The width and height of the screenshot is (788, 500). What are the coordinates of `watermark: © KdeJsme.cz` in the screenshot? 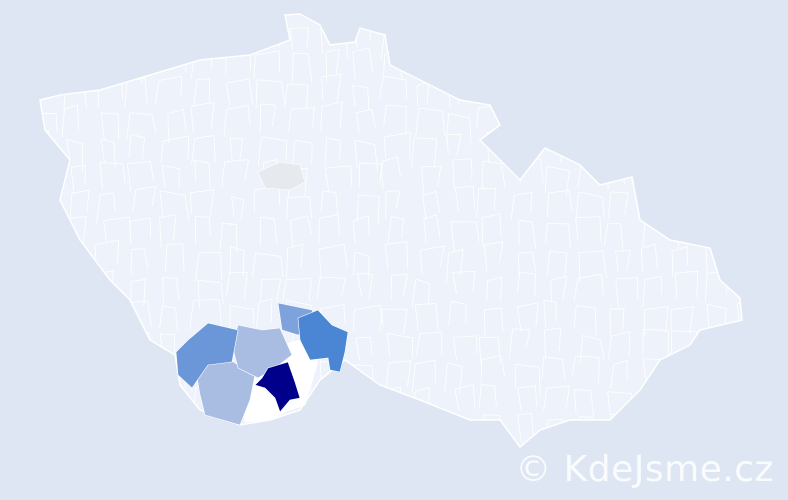 It's located at (644, 469).